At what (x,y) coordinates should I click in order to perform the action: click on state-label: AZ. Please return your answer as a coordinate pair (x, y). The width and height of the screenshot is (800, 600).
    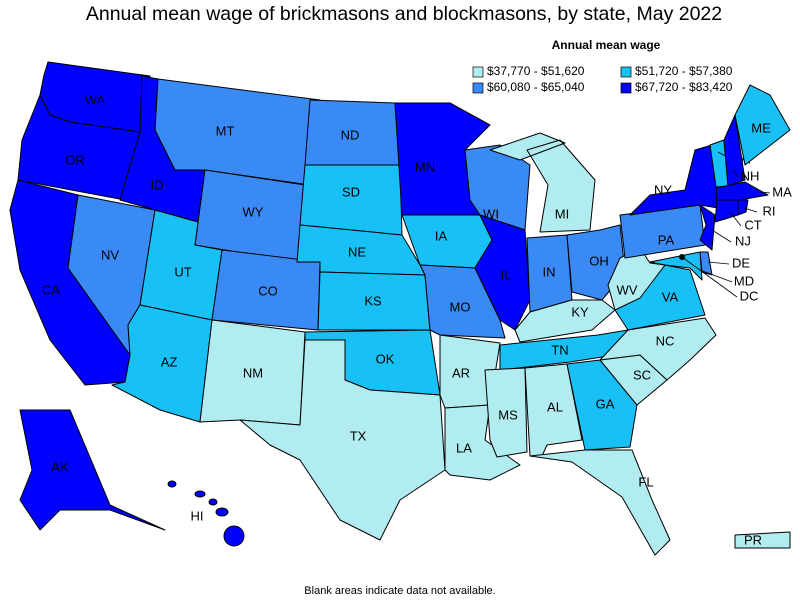
    Looking at the image, I should click on (169, 361).